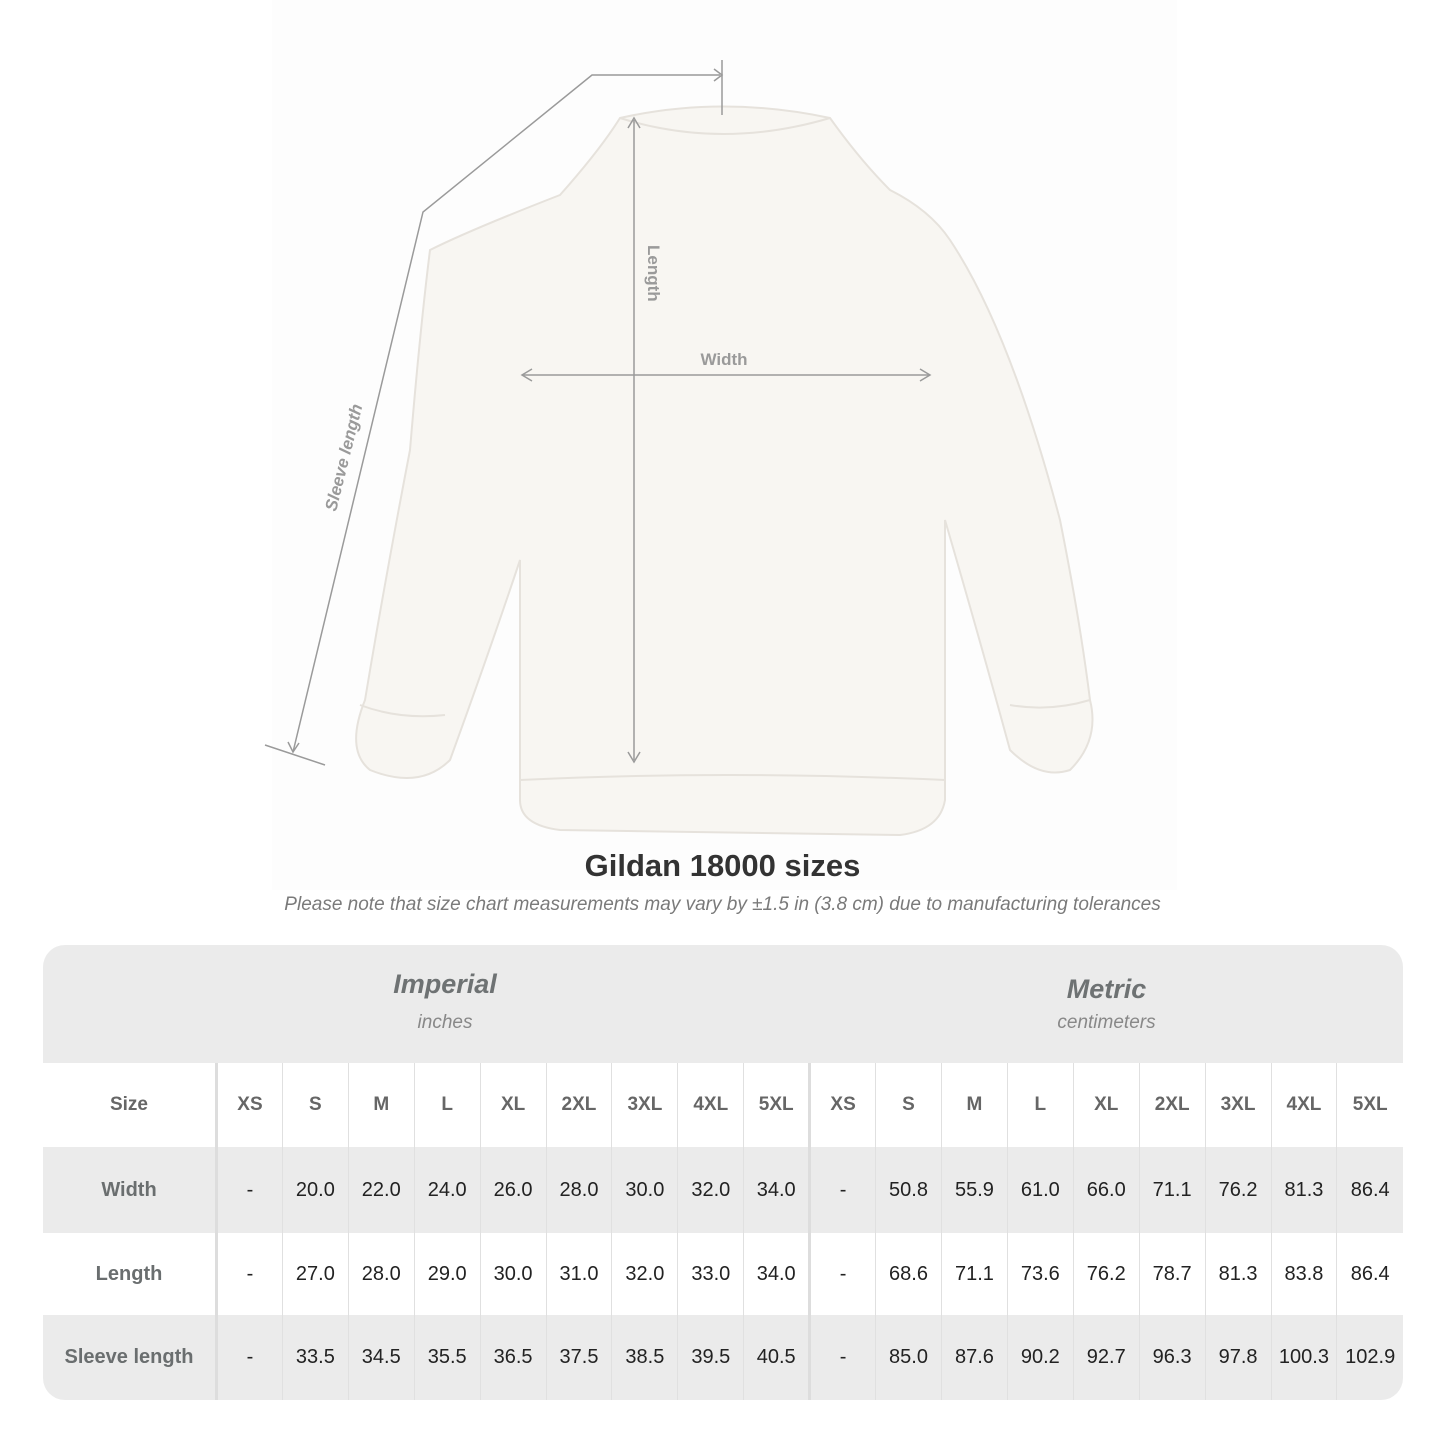 The width and height of the screenshot is (1445, 1445). Describe the element at coordinates (974, 1357) in the screenshot. I see `metric-value: 87.6` at that location.